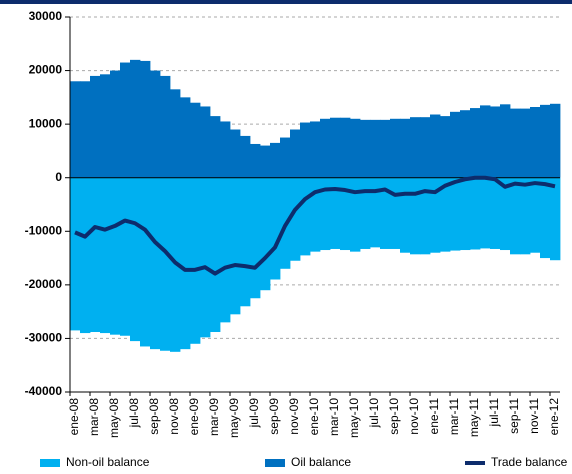 Image resolution: width=572 pixels, height=474 pixels. What do you see at coordinates (354, 418) in the screenshot?
I see `x-tick-label: may-10` at bounding box center [354, 418].